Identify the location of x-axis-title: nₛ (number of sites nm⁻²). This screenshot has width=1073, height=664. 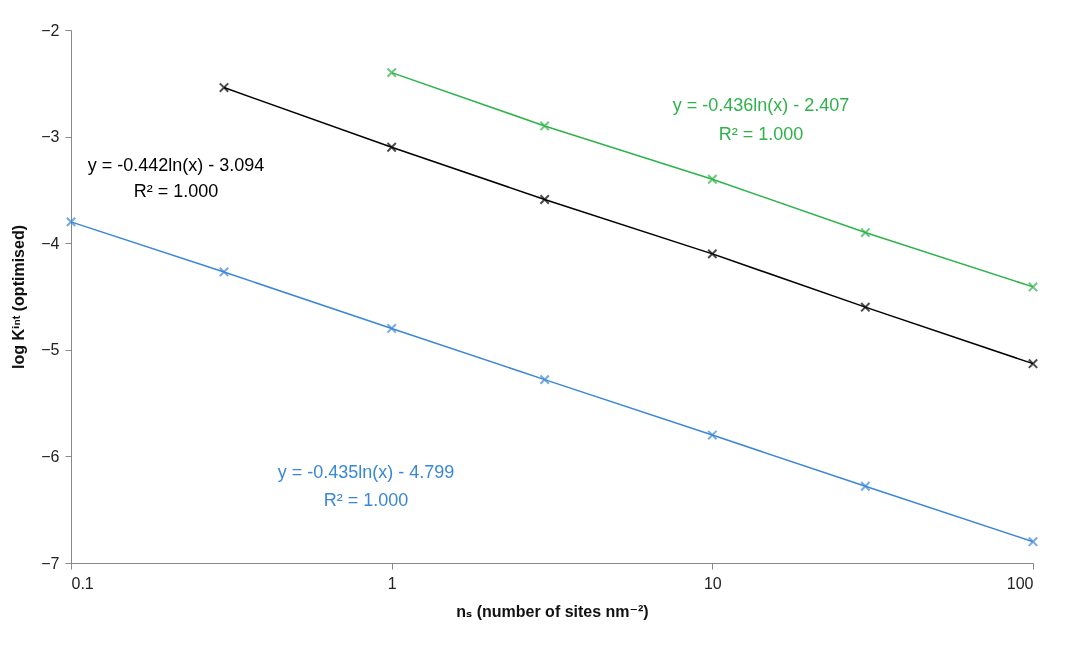
(552, 611).